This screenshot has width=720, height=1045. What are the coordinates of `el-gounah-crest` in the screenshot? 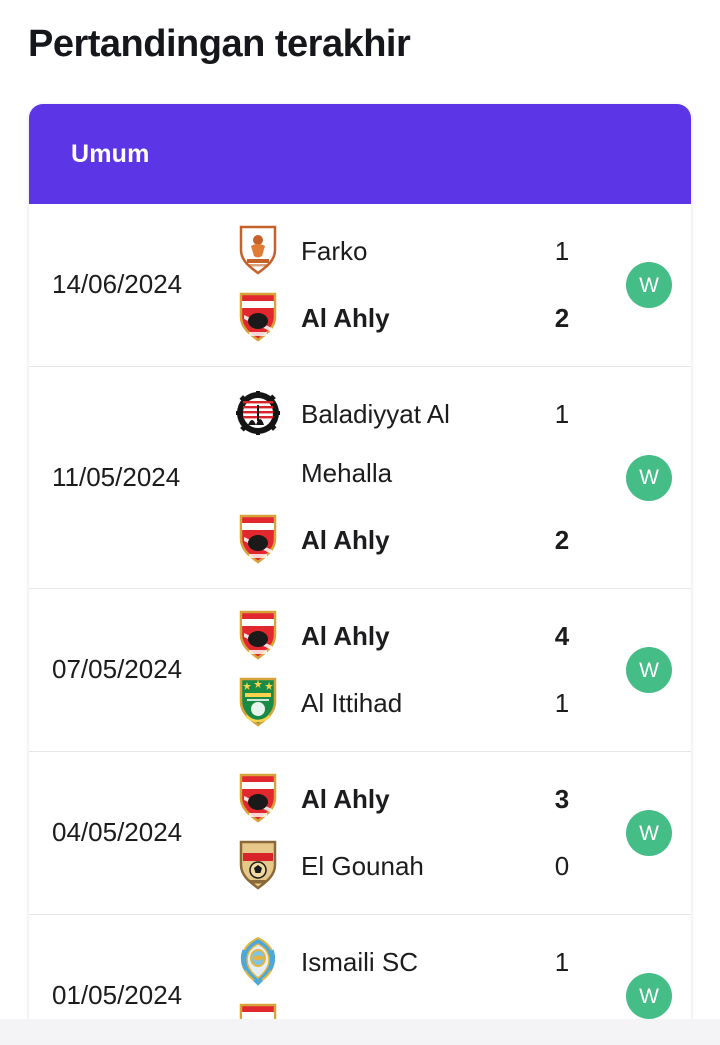 It's located at (258, 865).